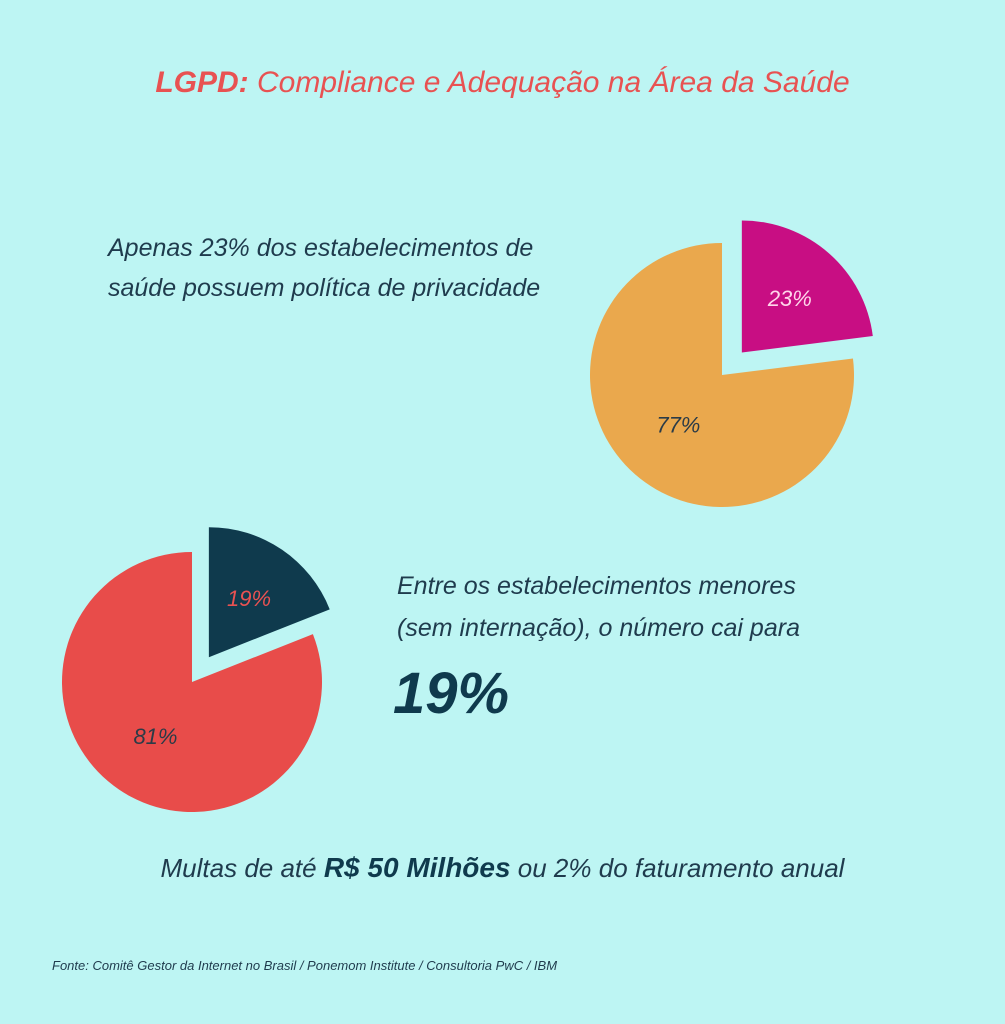 The width and height of the screenshot is (1005, 1024). I want to click on pie-chart-privacy-policy: 23% 77%, so click(731, 364).